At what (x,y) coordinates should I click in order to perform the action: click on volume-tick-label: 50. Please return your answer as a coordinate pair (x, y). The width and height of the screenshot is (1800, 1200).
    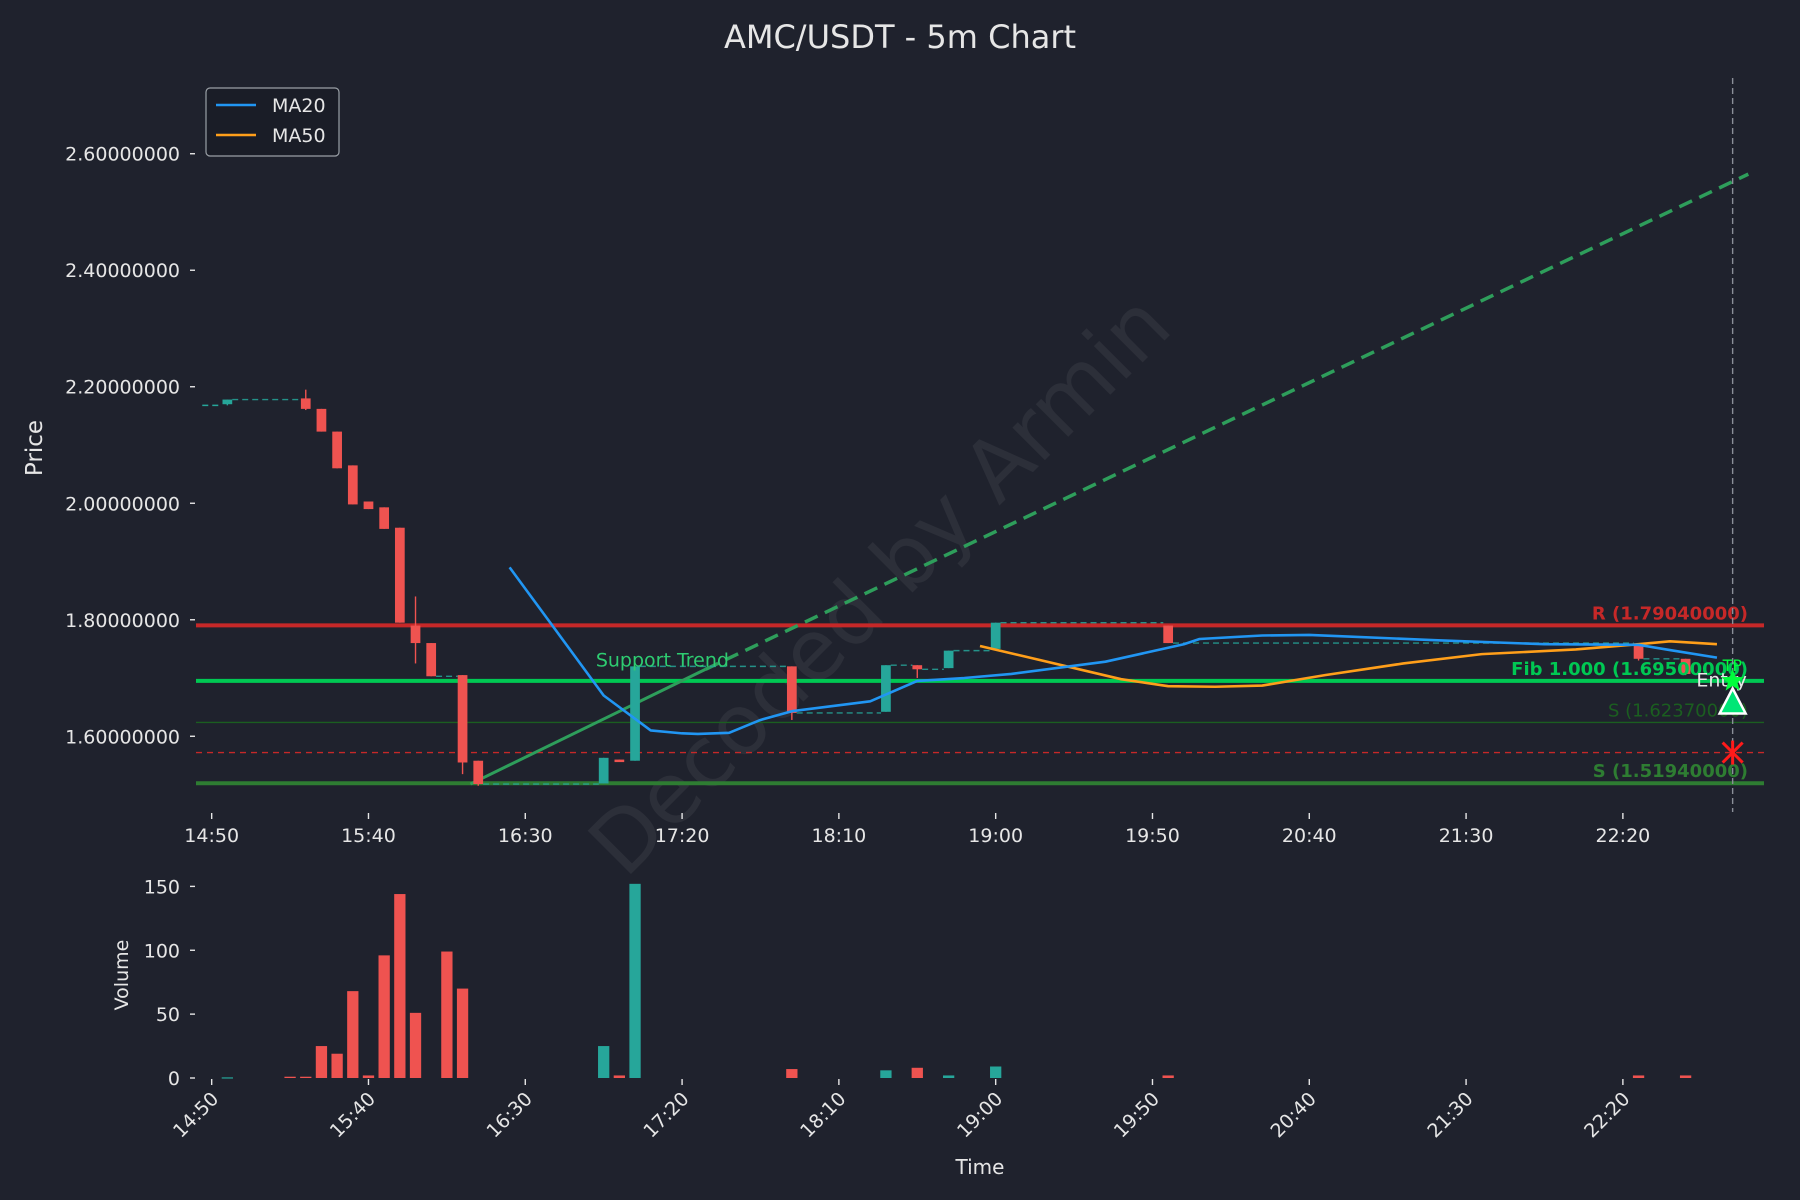
    Looking at the image, I should click on (168, 1015).